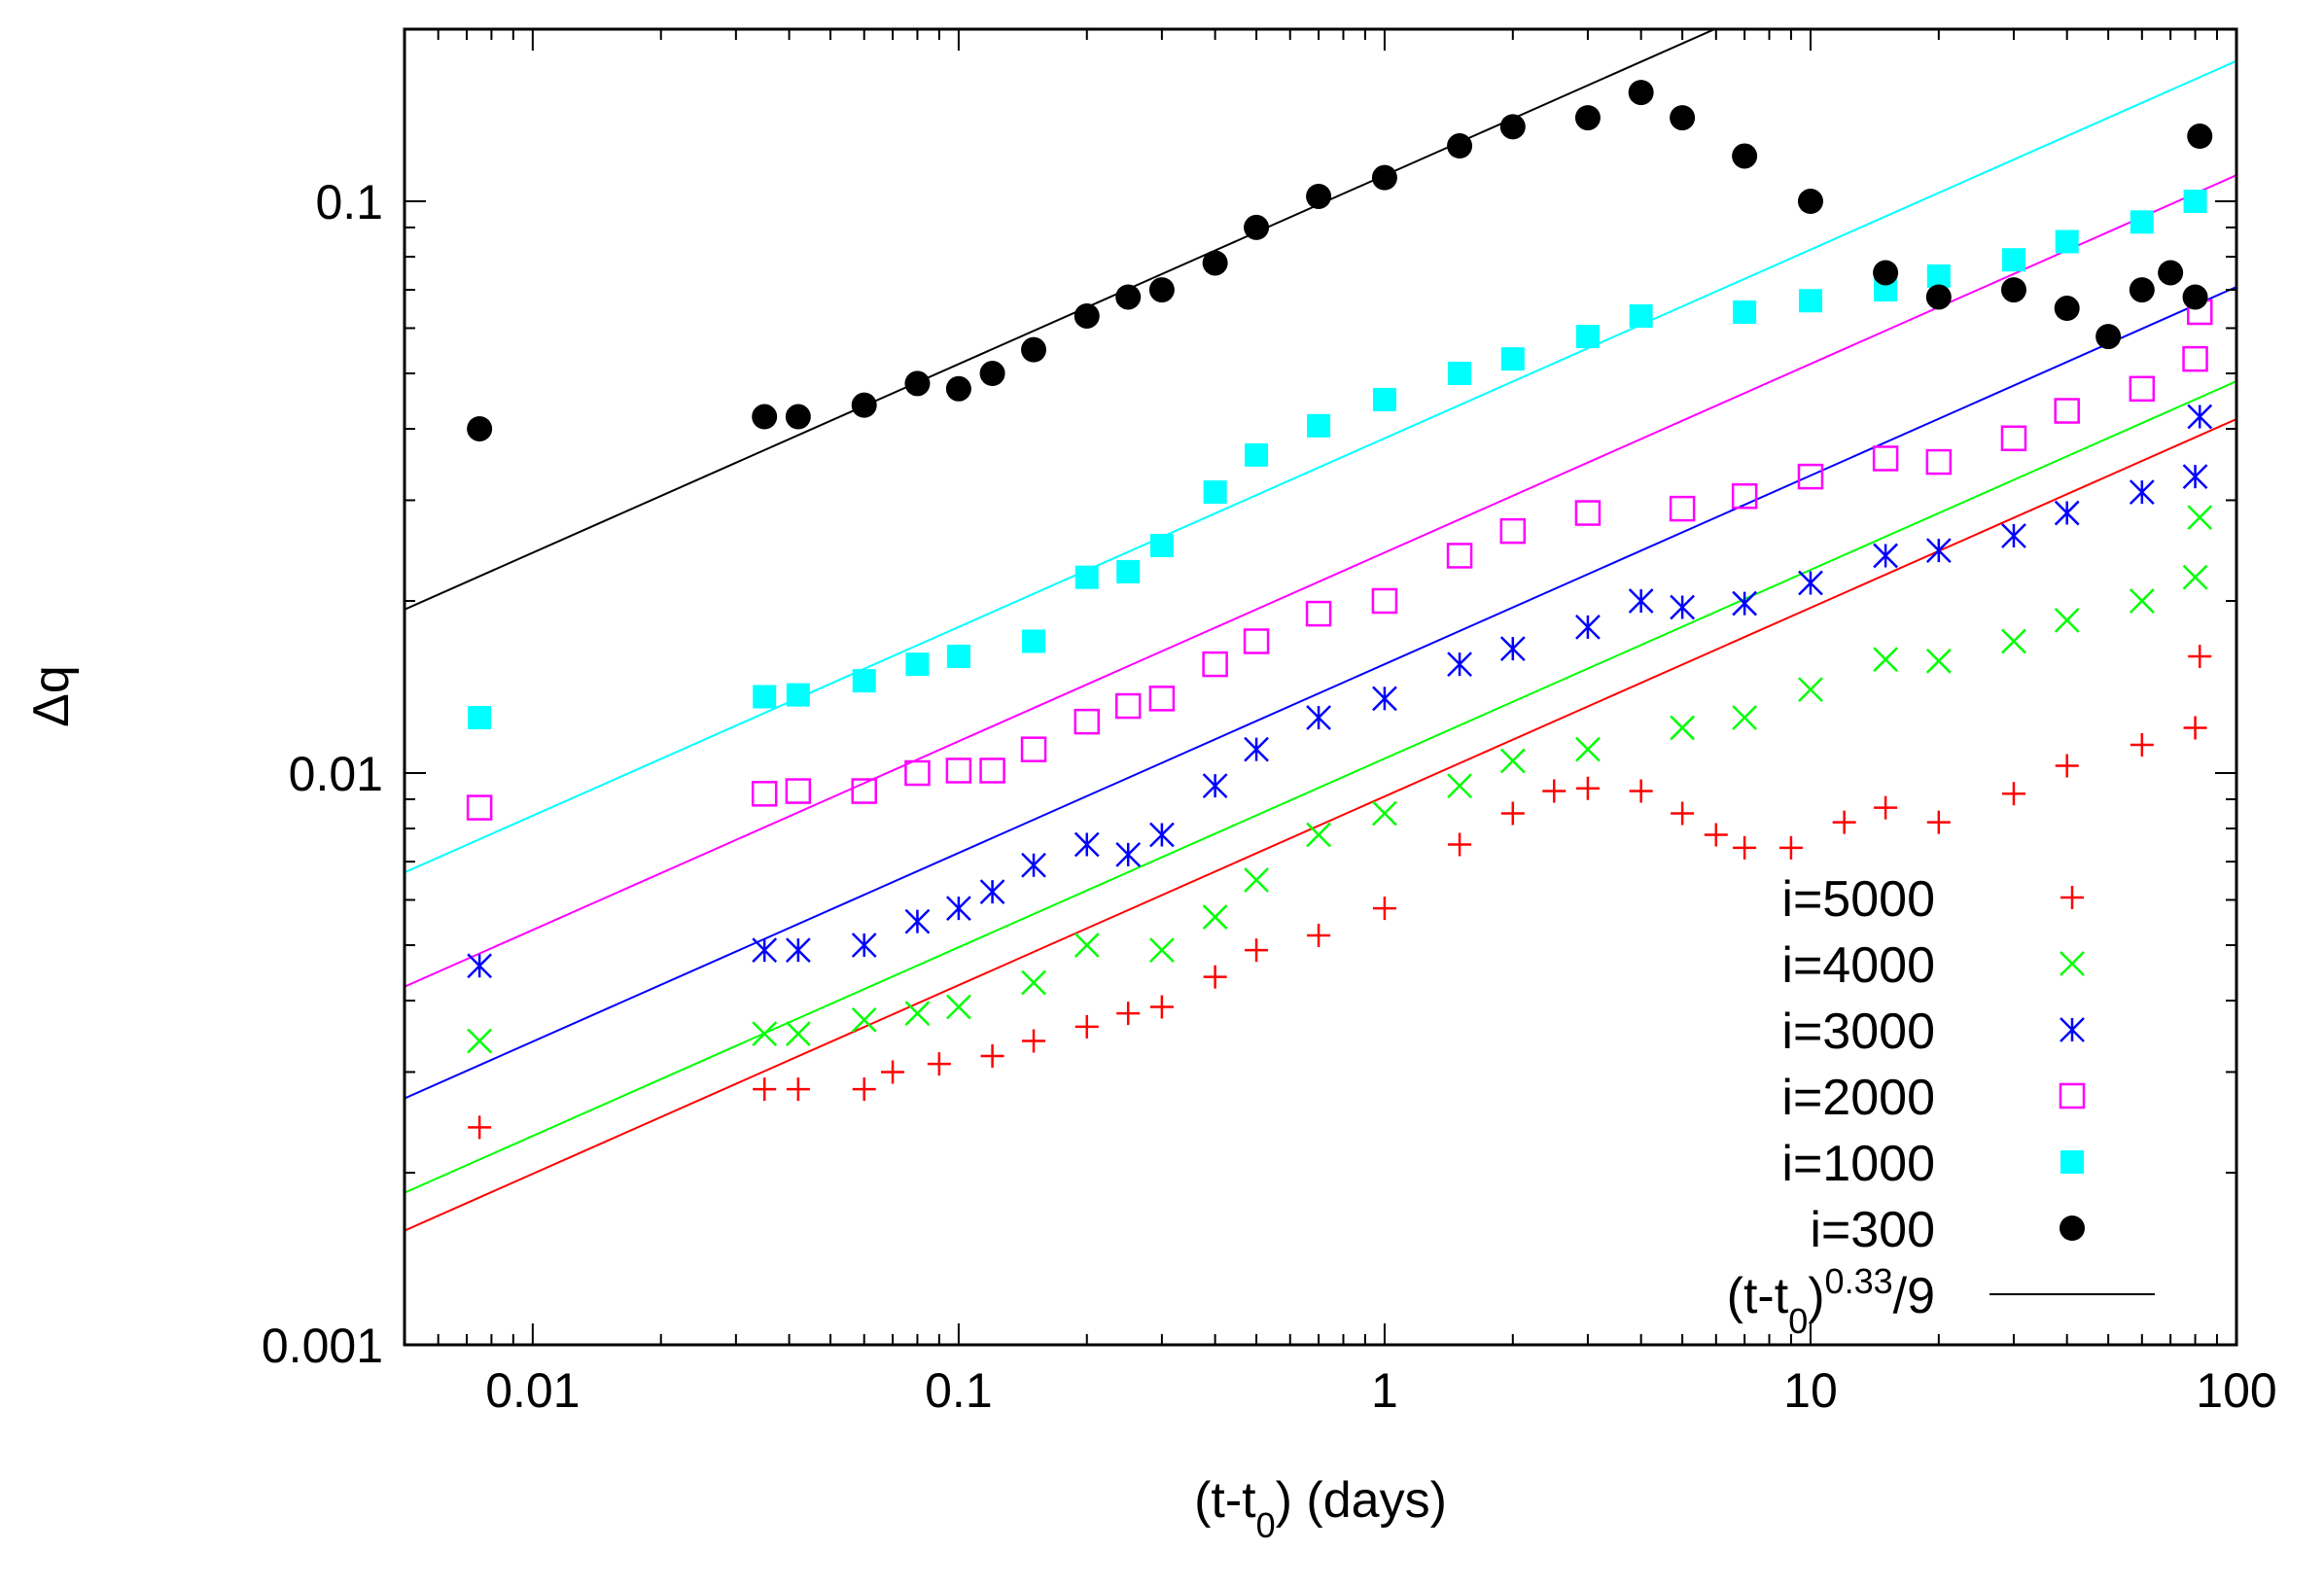 This screenshot has width=2324, height=1585. I want to click on legend-entry-i-300: i=300, so click(1948, 1230).